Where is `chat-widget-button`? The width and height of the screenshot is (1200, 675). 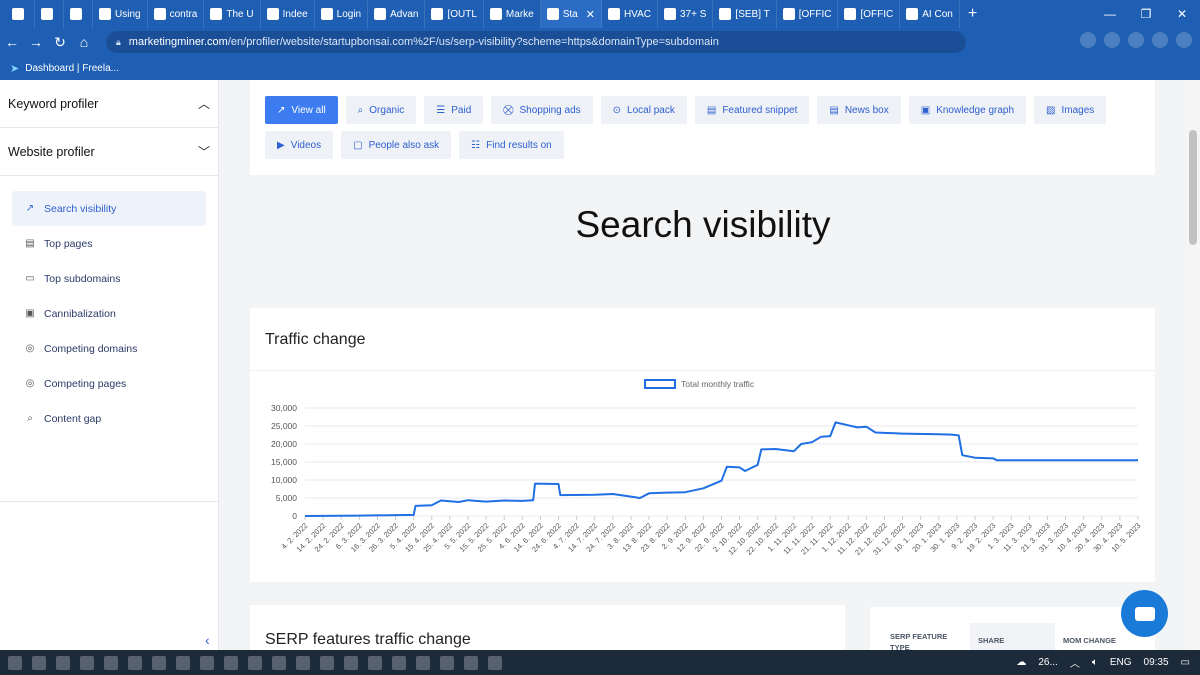
chat-widget-button is located at coordinates (1144, 613).